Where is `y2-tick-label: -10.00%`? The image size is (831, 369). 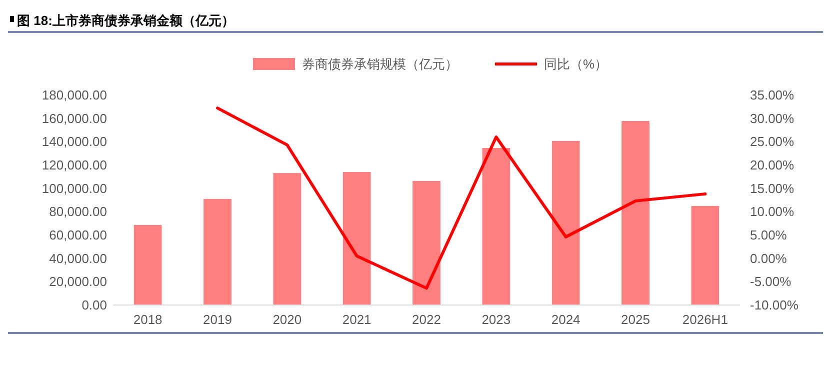
y2-tick-label: -10.00% is located at coordinates (774, 305).